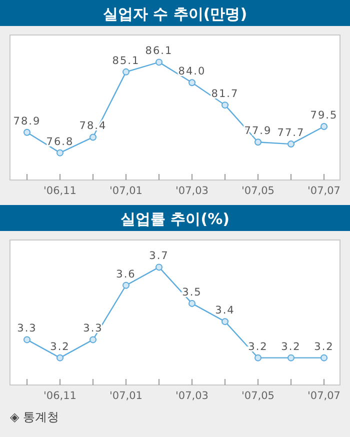  Describe the element at coordinates (60, 142) in the screenshot. I see `data-label: 76.8` at that location.